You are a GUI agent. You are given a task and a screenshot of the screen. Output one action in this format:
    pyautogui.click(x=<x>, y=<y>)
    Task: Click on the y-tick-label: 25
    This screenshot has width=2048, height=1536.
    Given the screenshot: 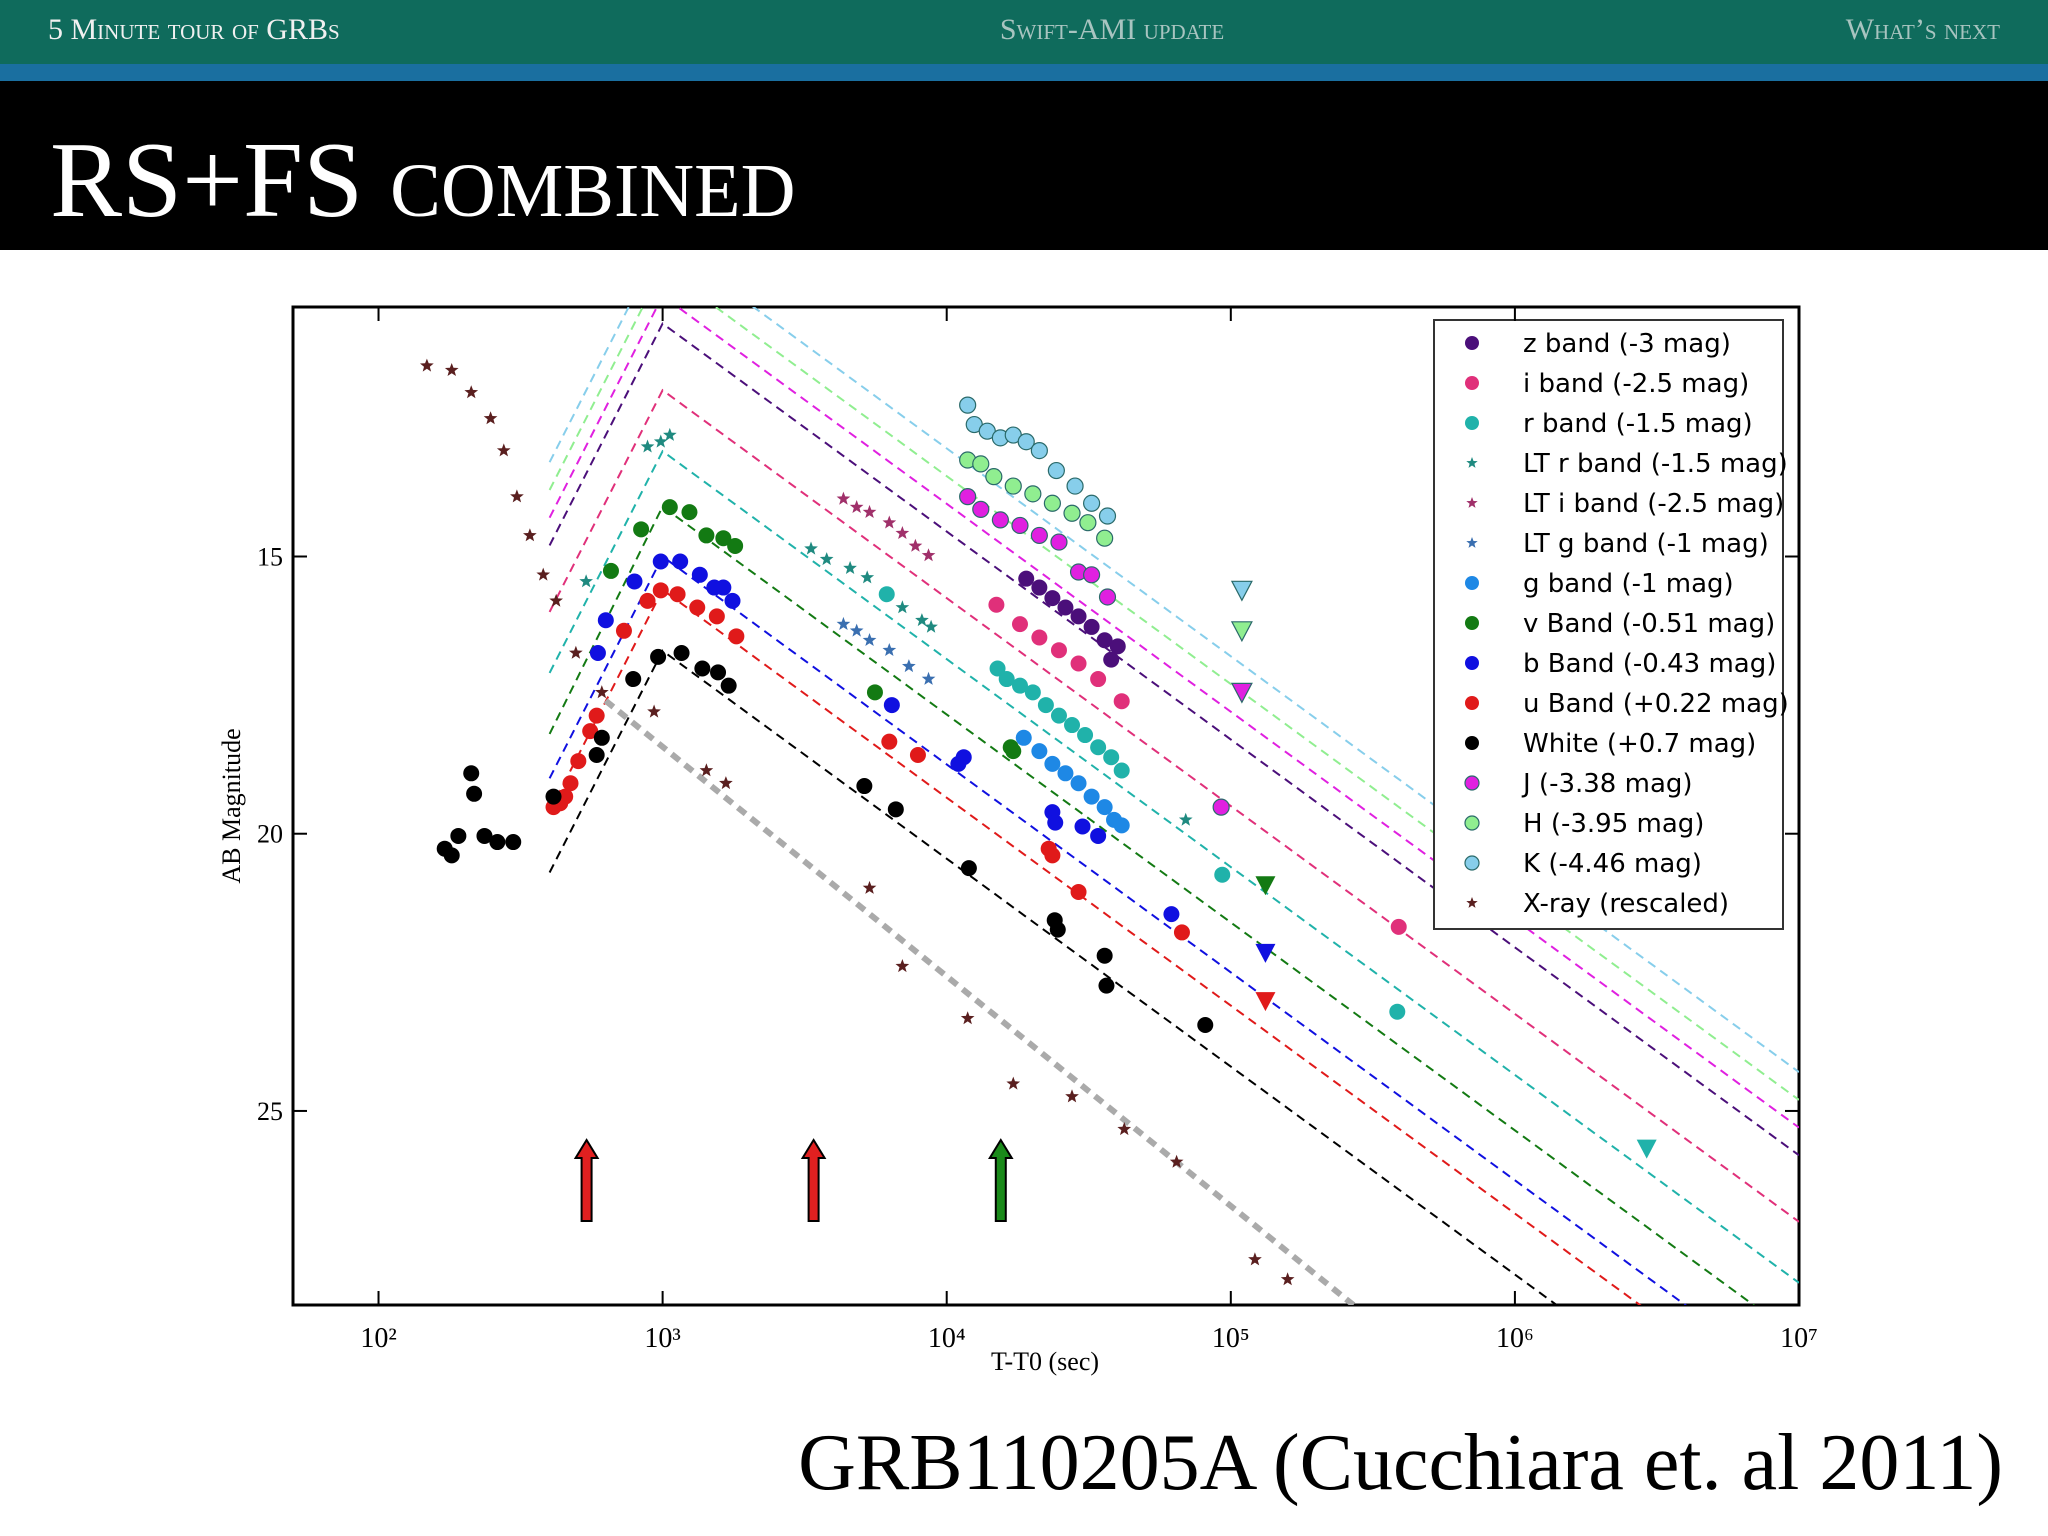 What is the action you would take?
    pyautogui.click(x=270, y=1111)
    